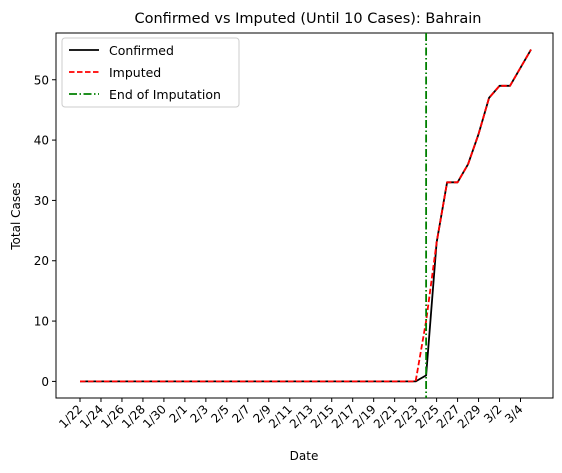 This screenshot has width=562, height=473. What do you see at coordinates (41, 322) in the screenshot?
I see `y-tick-label: 10` at bounding box center [41, 322].